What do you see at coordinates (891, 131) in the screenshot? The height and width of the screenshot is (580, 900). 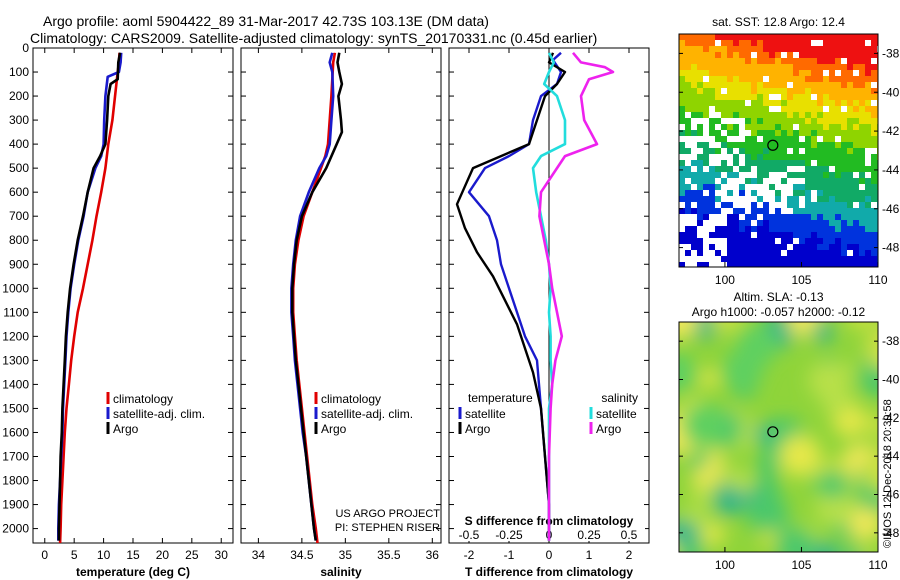 I see `map-y-tick-label: -42` at bounding box center [891, 131].